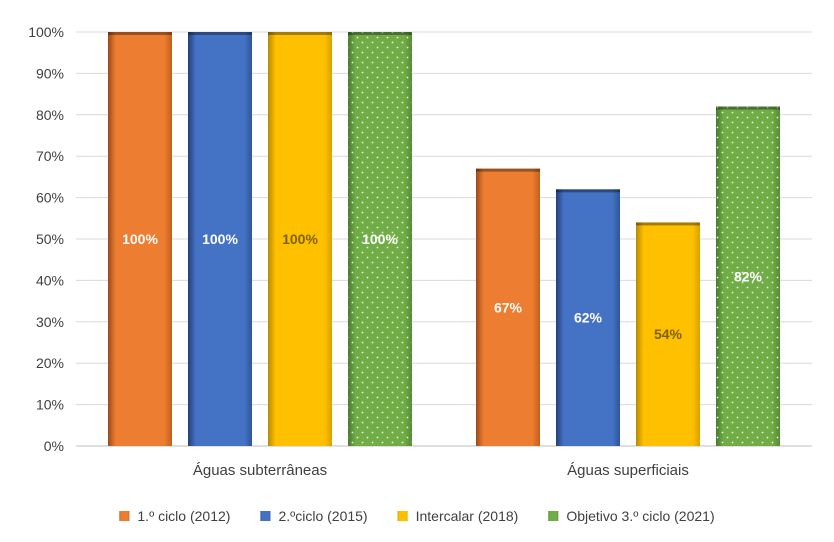  Describe the element at coordinates (467, 516) in the screenshot. I see `legend-label: Intercalar (2018)` at that location.